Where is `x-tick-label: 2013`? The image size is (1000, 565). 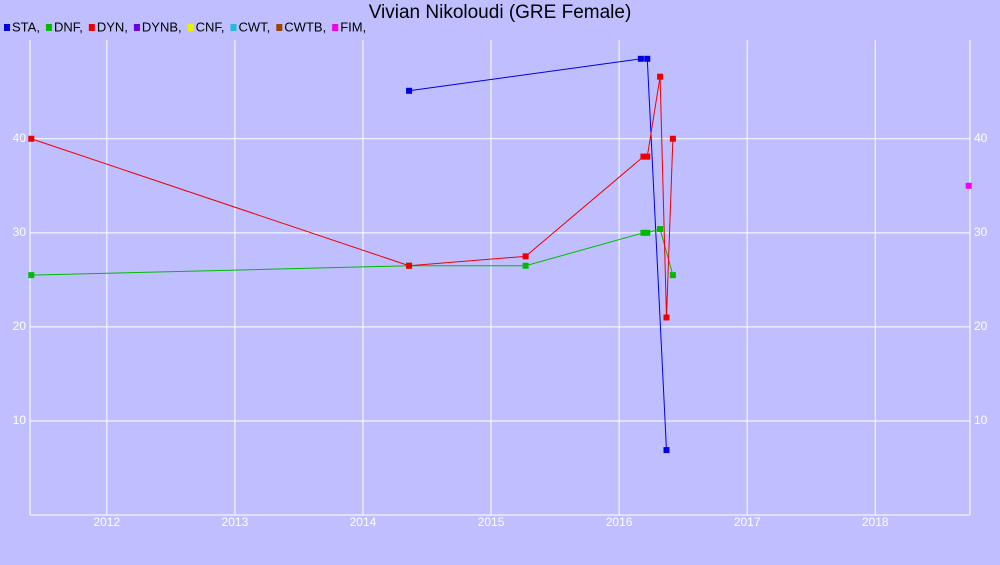
x-tick-label: 2013 is located at coordinates (235, 522).